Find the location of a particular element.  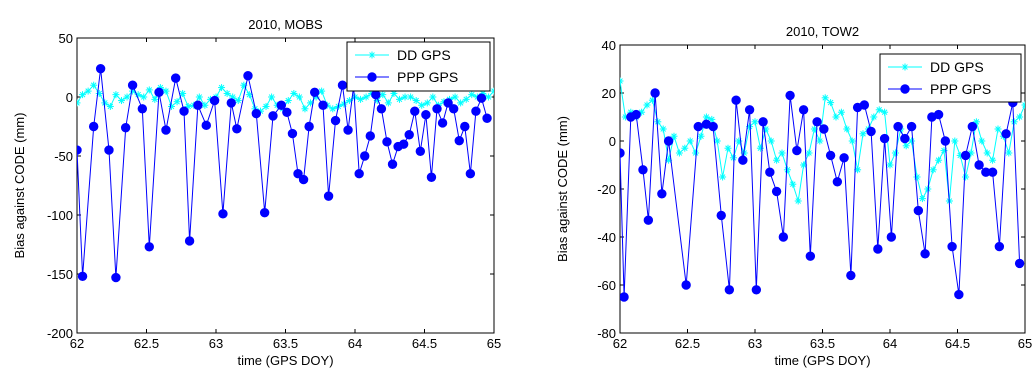

chart-title: 2010, TOW2 is located at coordinates (822, 31).